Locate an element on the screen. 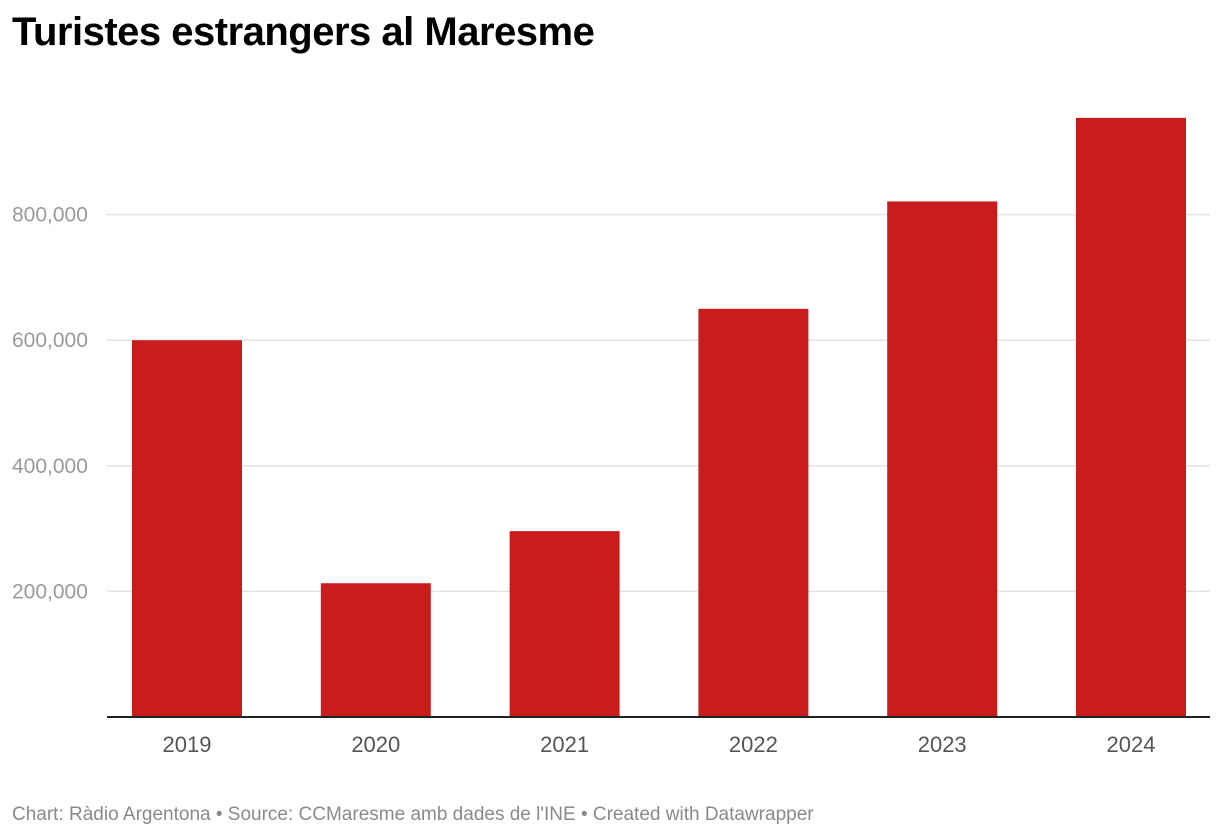 The width and height of the screenshot is (1220, 840). y-tick-label: 800,000 is located at coordinates (50, 215).